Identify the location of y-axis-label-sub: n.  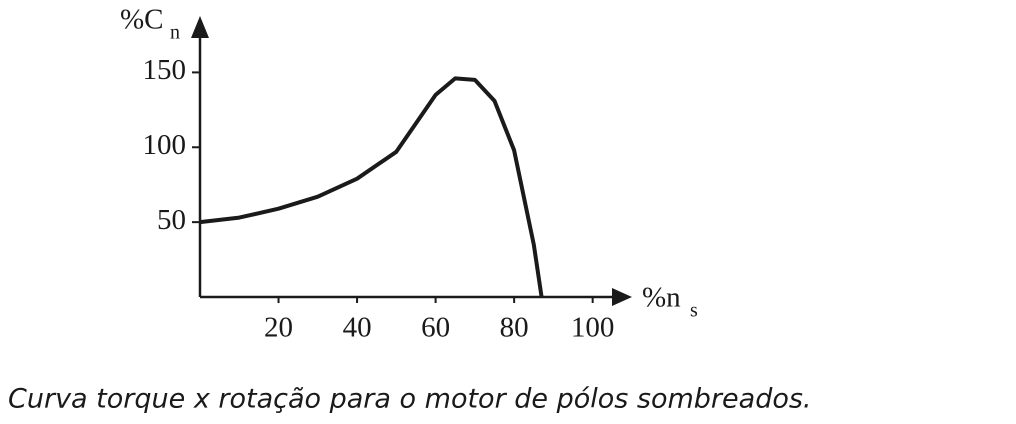
(175, 33).